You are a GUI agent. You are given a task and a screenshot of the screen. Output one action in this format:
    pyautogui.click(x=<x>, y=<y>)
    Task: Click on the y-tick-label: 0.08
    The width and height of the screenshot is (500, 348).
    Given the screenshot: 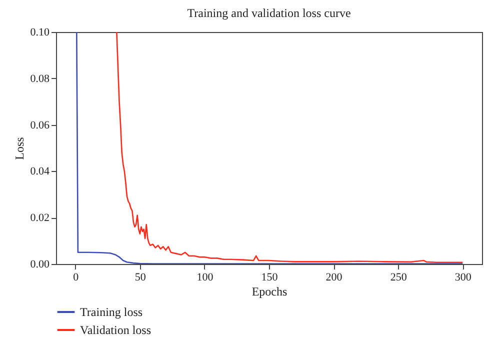 What is the action you would take?
    pyautogui.click(x=40, y=78)
    